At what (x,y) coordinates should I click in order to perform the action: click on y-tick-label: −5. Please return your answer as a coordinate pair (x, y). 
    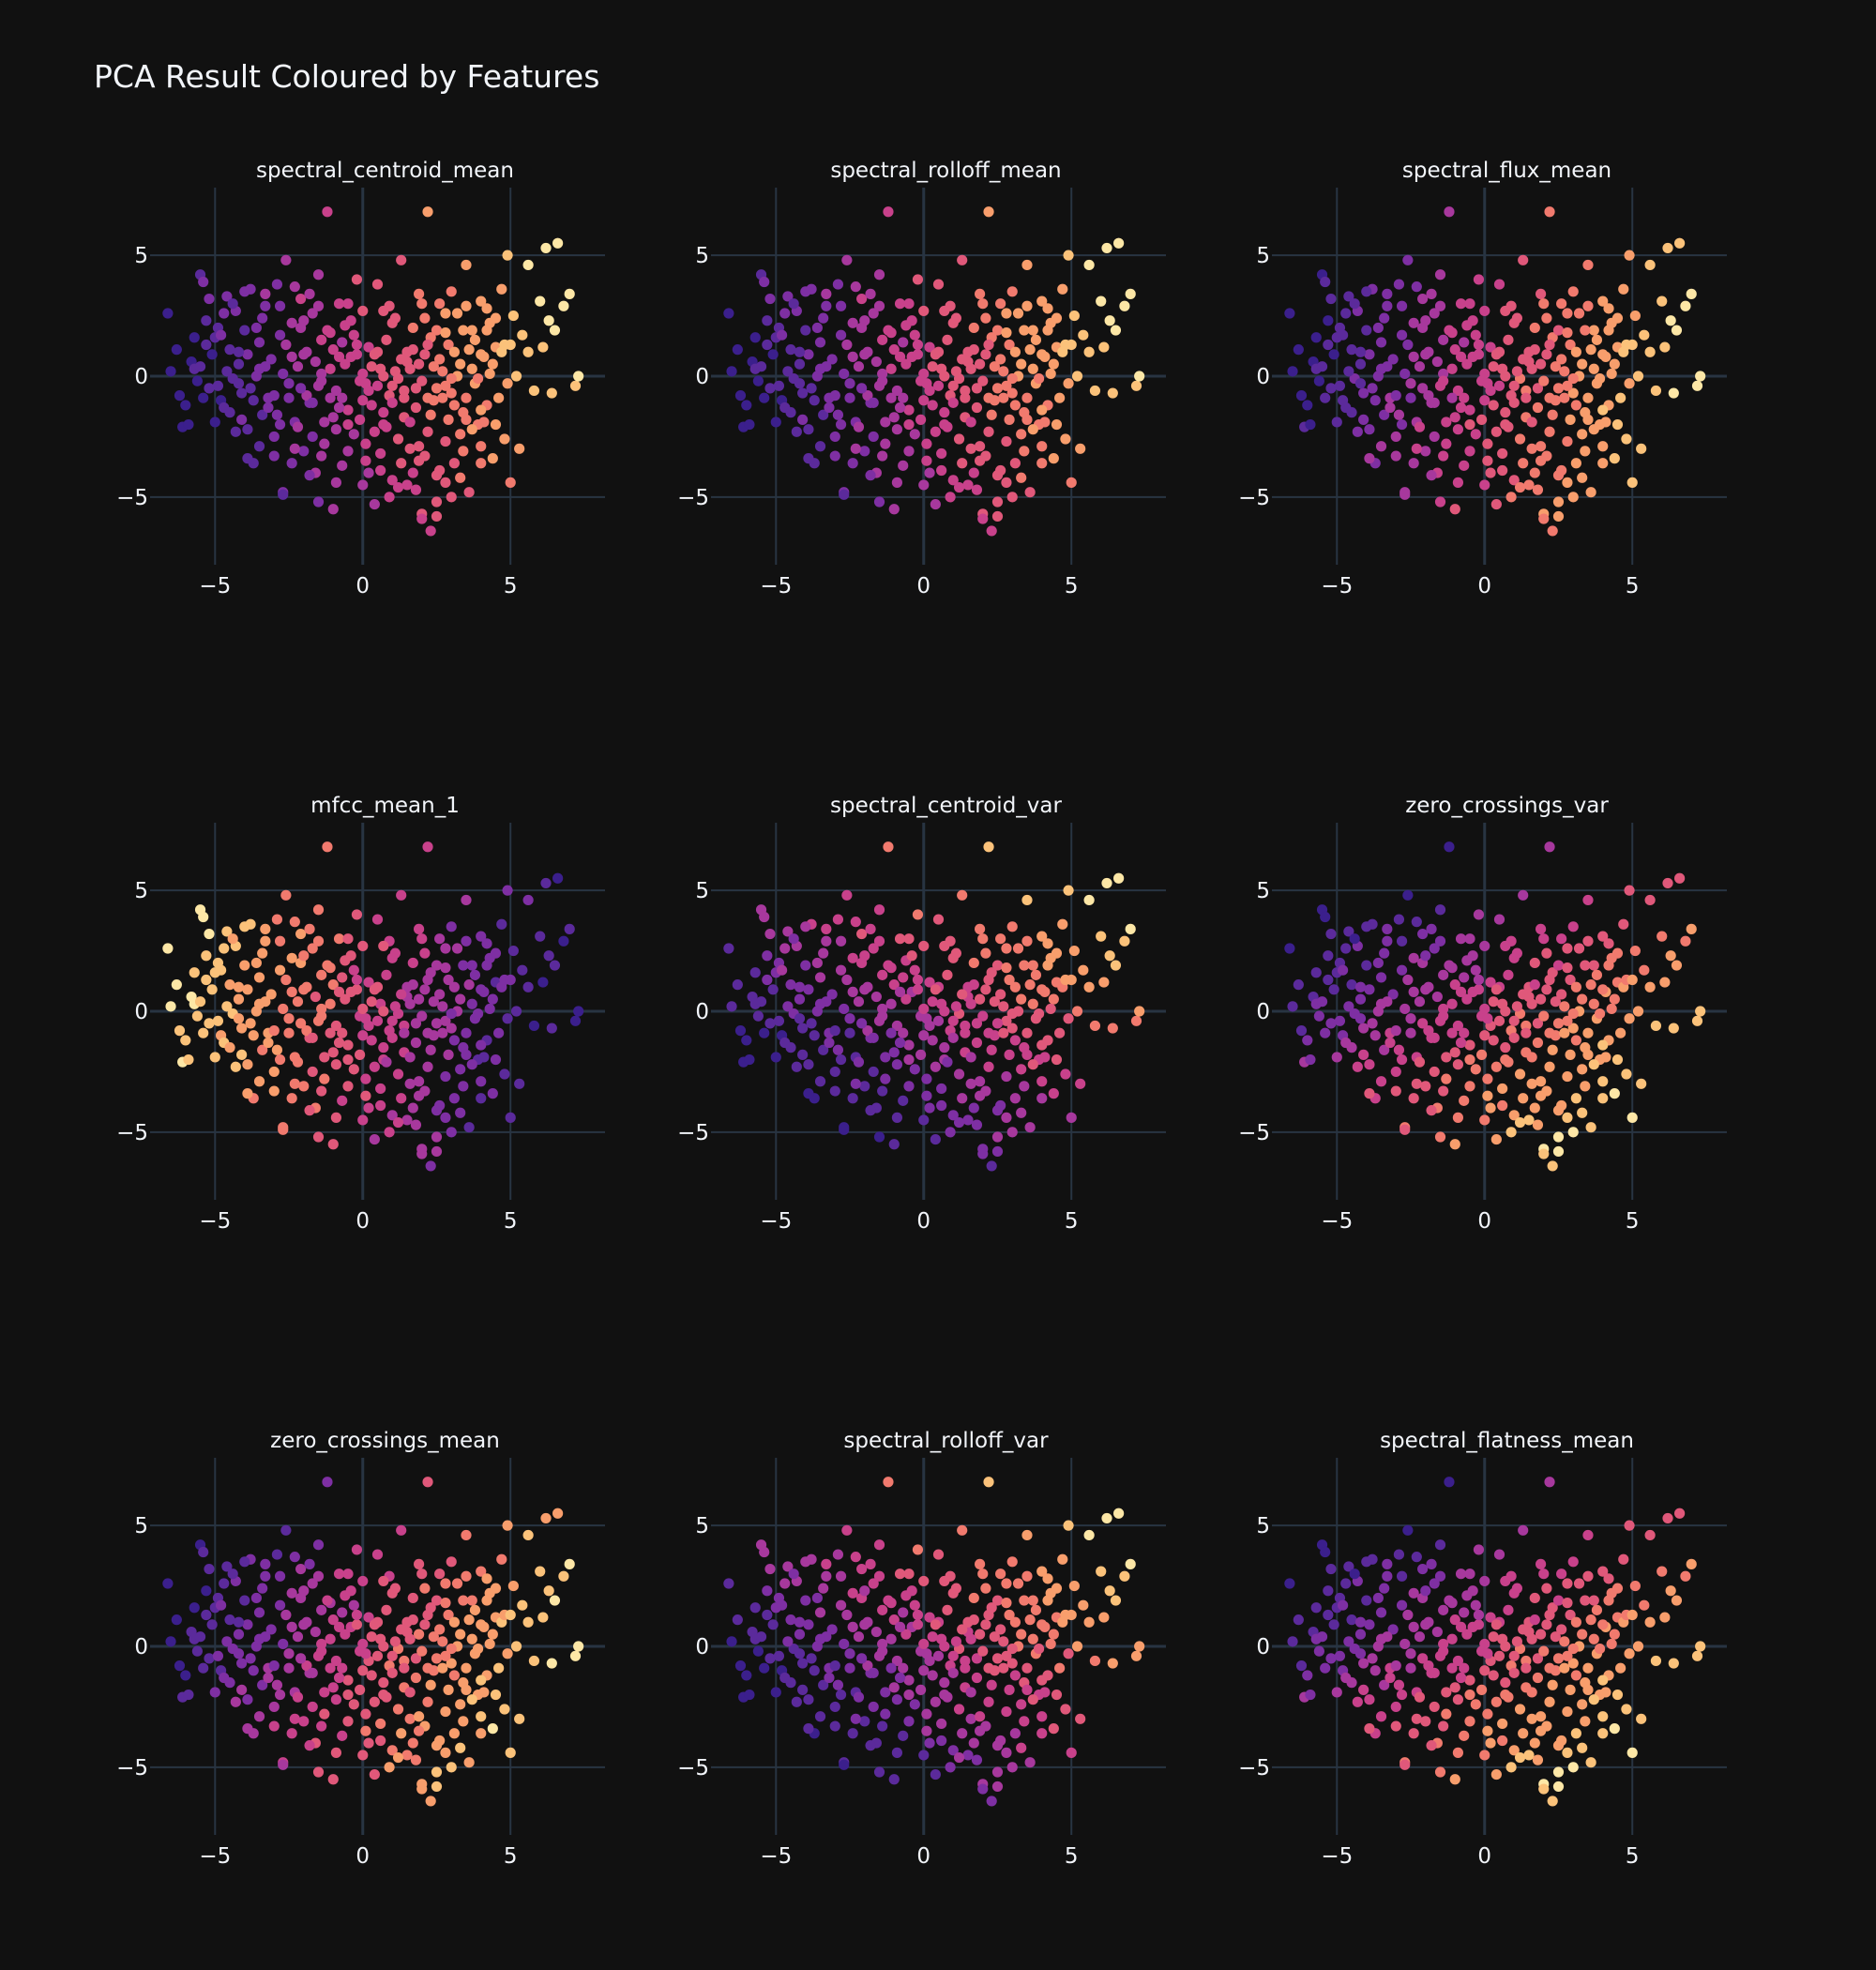
    Looking at the image, I should click on (1254, 498).